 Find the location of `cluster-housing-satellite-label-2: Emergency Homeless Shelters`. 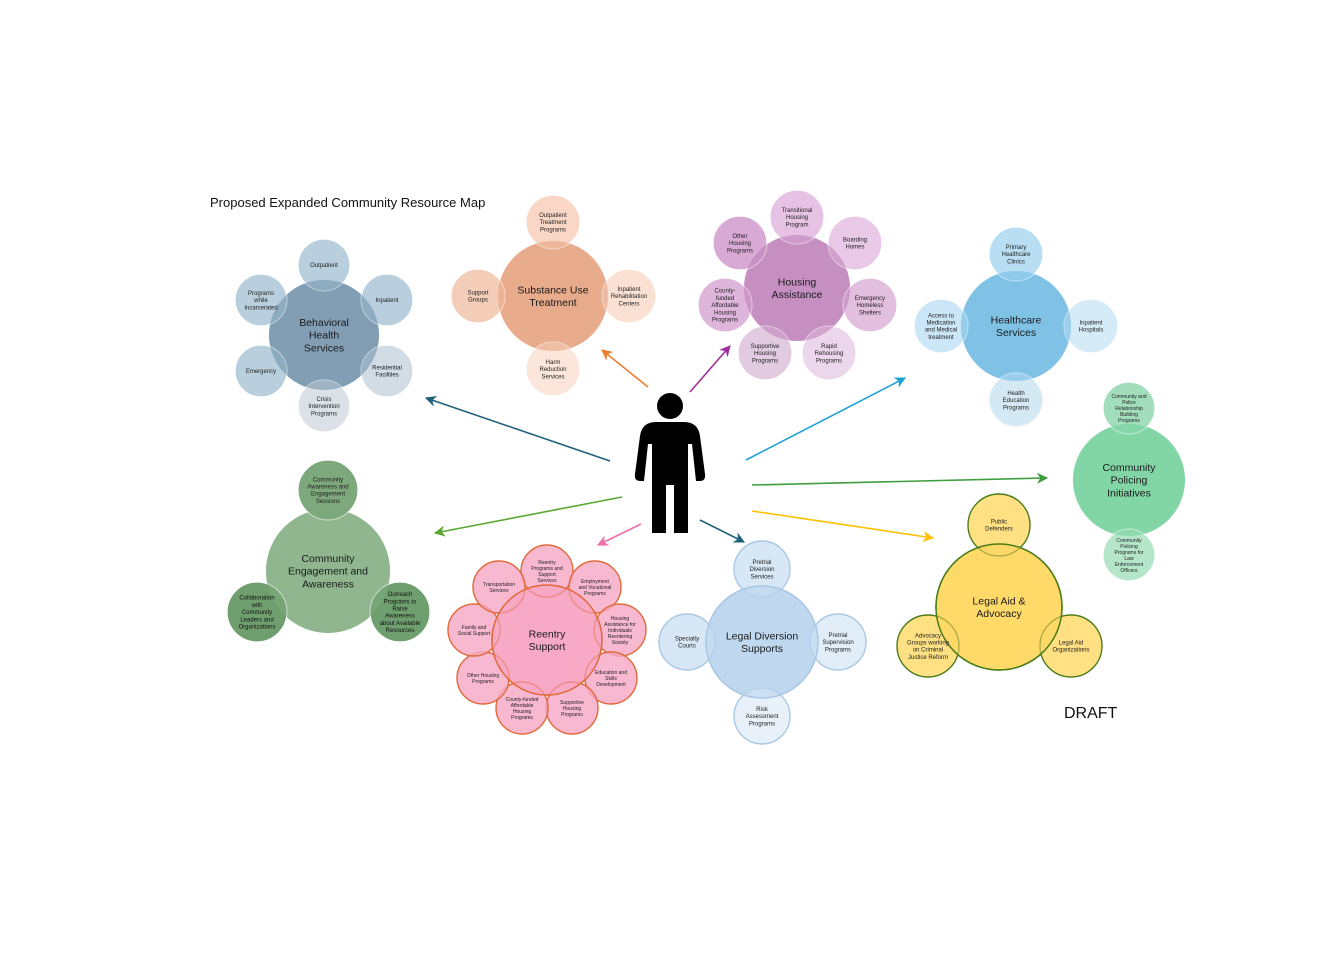

cluster-housing-satellite-label-2: Emergency Homeless Shelters is located at coordinates (870, 306).